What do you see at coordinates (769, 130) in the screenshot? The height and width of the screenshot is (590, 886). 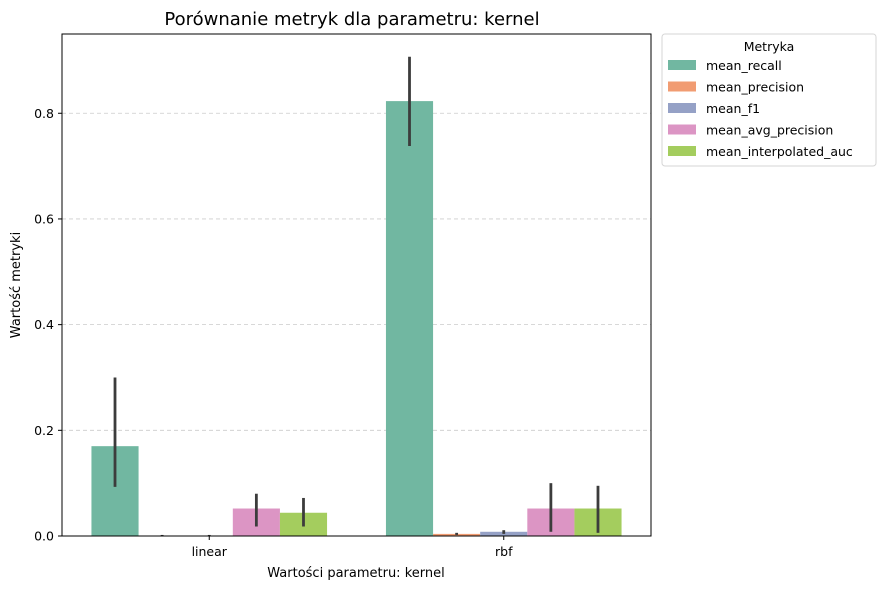 I see `legend-label: mean_avg_precision` at bounding box center [769, 130].